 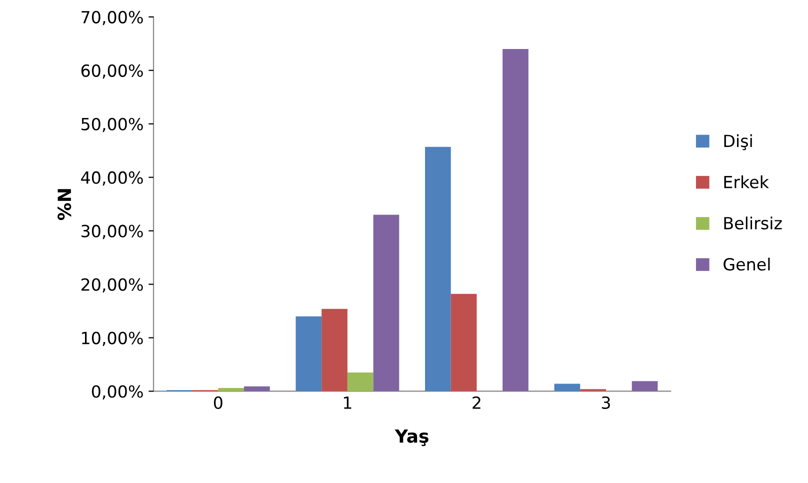 What do you see at coordinates (606, 402) in the screenshot?
I see `x-tick-label: 3` at bounding box center [606, 402].